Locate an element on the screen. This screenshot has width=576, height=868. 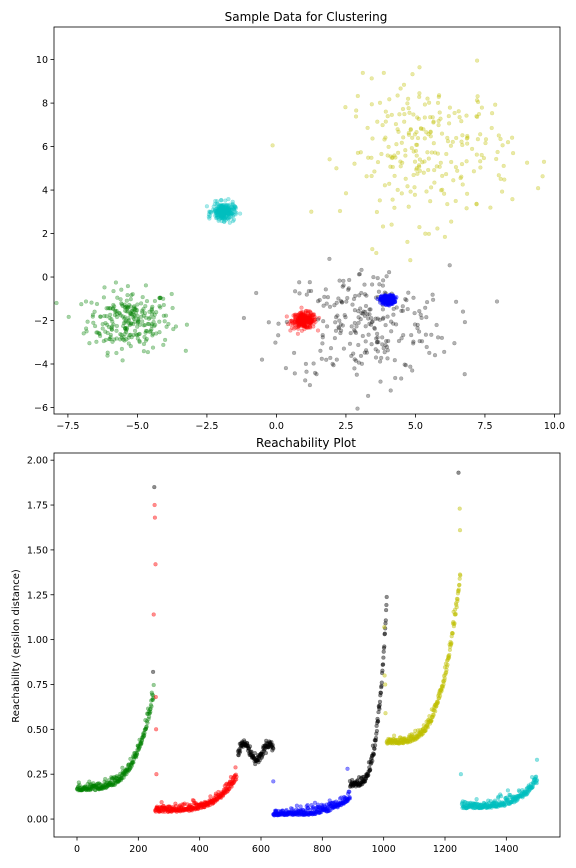
y-tick-label: 0.50 is located at coordinates (37, 730).